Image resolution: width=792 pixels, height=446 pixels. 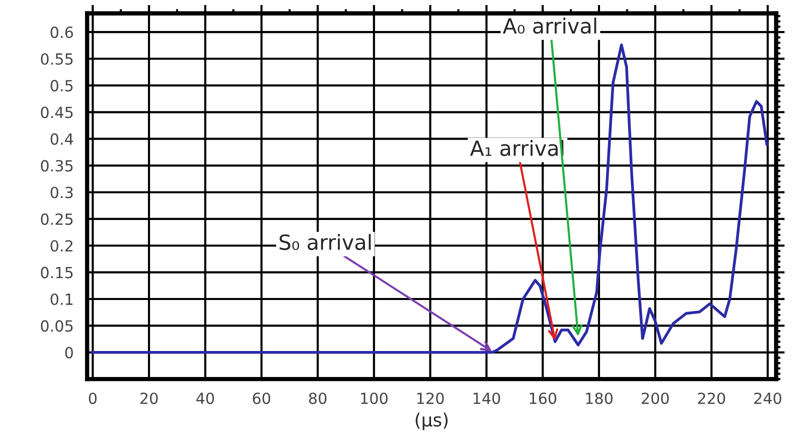 What do you see at coordinates (62, 139) in the screenshot?
I see `y-tick-label: 0.4` at bounding box center [62, 139].